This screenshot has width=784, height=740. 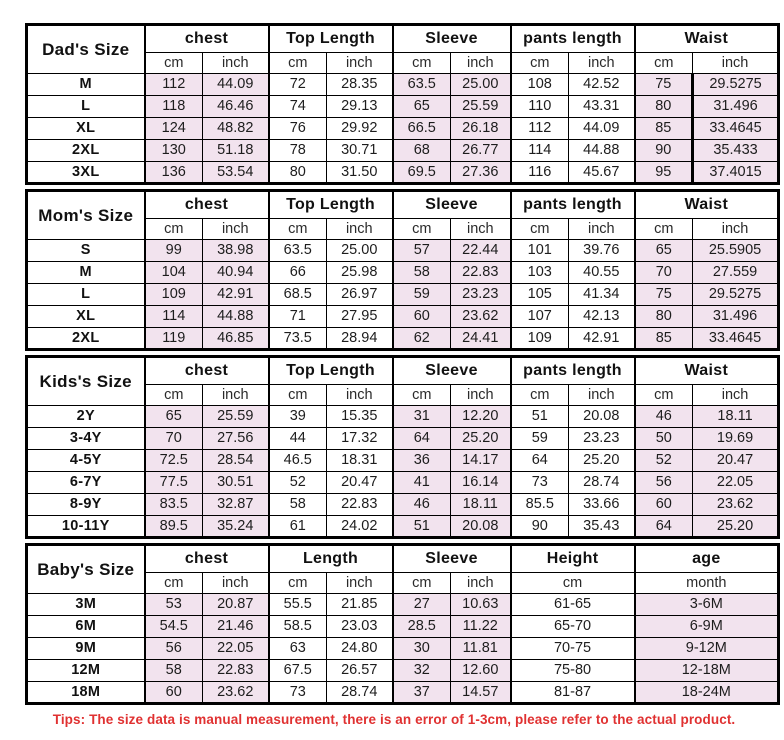 I want to click on size-value-cell: 25.5905, so click(x=736, y=250).